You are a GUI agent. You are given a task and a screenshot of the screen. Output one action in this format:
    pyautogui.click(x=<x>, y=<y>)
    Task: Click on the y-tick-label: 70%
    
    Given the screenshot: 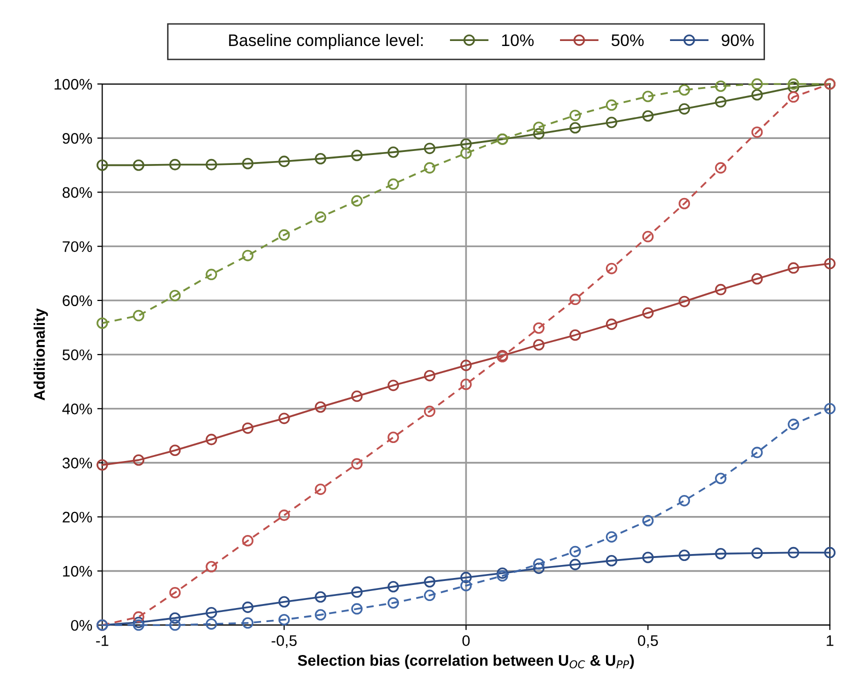 What is the action you would take?
    pyautogui.click(x=77, y=246)
    